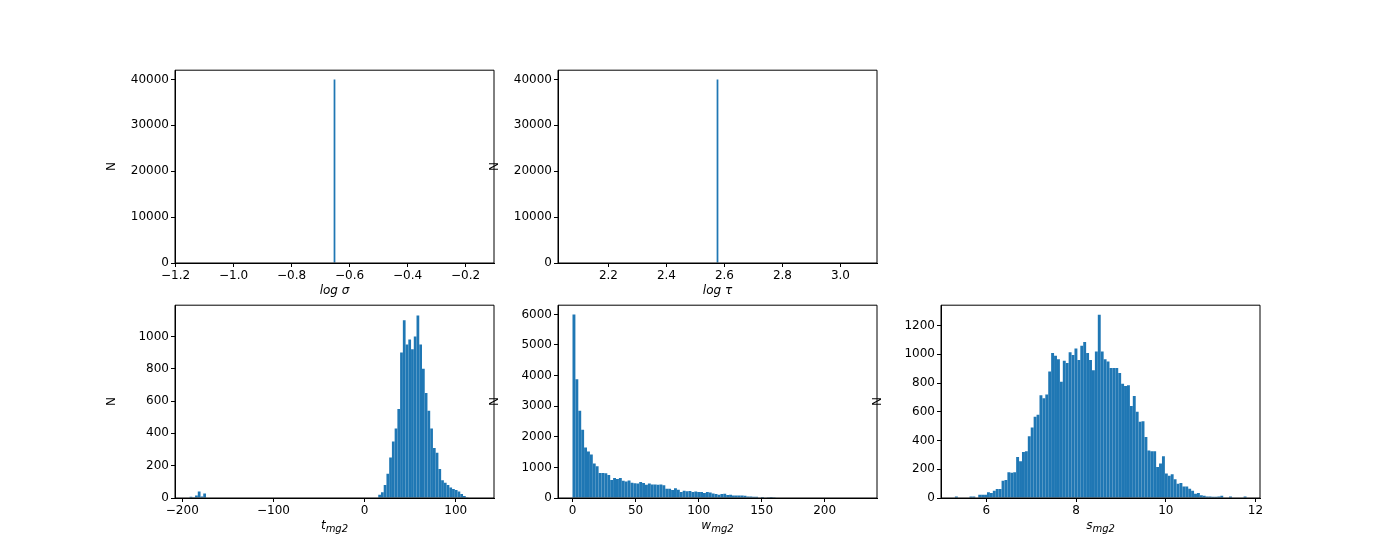  What do you see at coordinates (234, 275) in the screenshot?
I see `x-tick-label: −1.0` at bounding box center [234, 275].